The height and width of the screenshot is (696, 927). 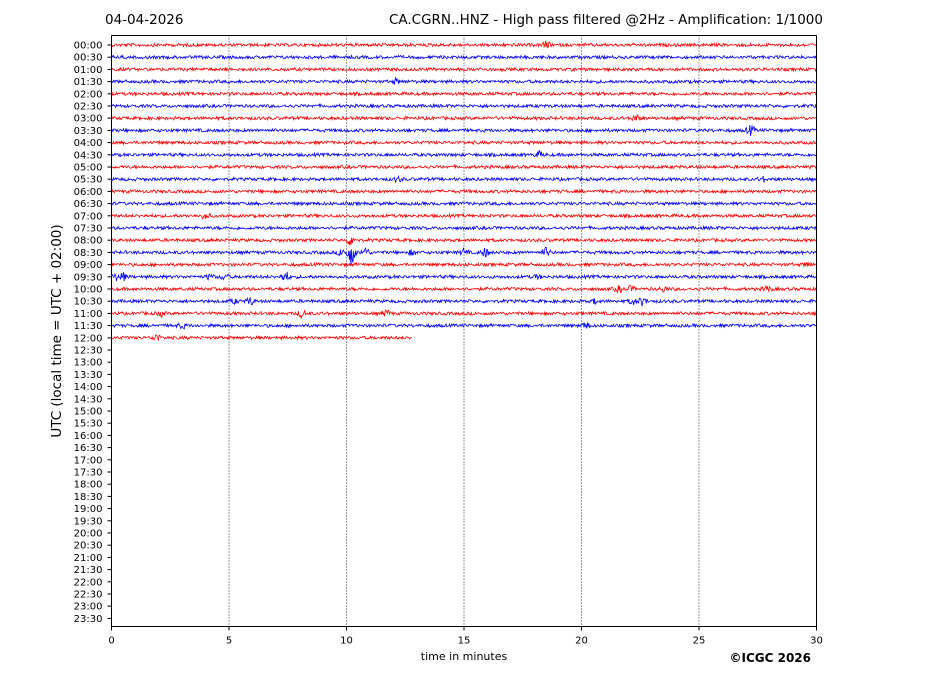 What do you see at coordinates (88, 216) in the screenshot?
I see `y-tick-label: 07:00` at bounding box center [88, 216].